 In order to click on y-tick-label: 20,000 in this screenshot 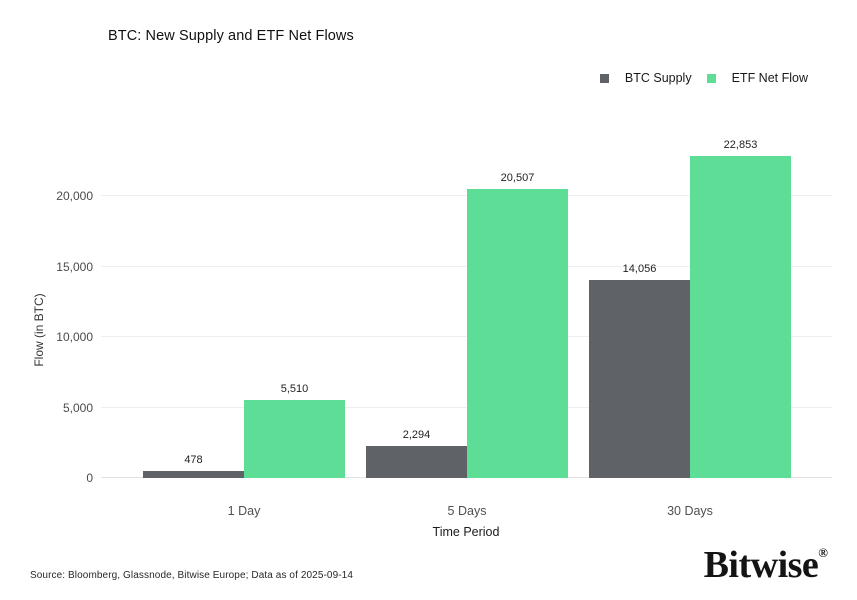, I will do `click(74, 196)`.